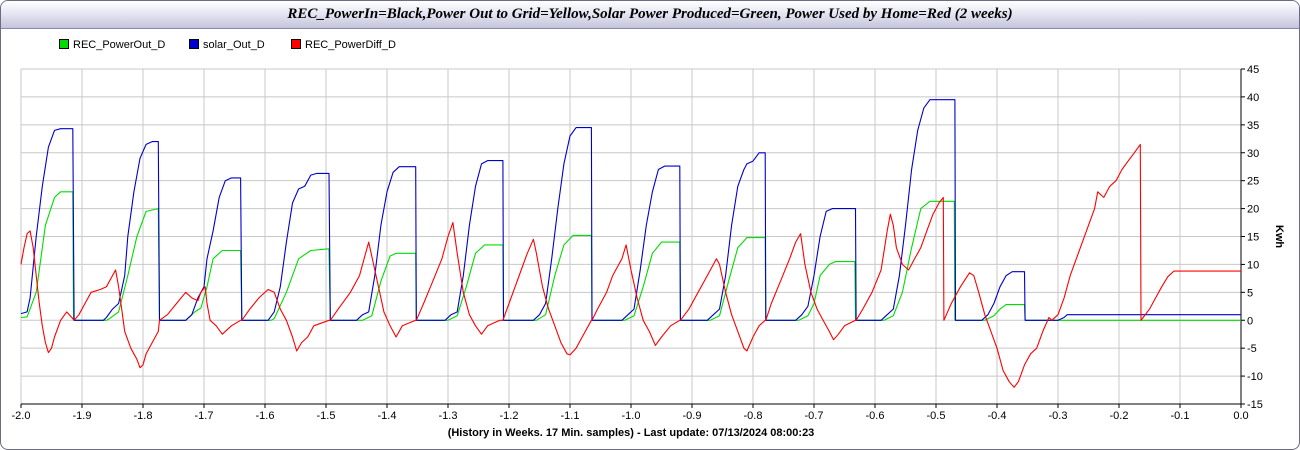 This screenshot has height=450, width=1300. I want to click on y-tick-label: 20, so click(1253, 210).